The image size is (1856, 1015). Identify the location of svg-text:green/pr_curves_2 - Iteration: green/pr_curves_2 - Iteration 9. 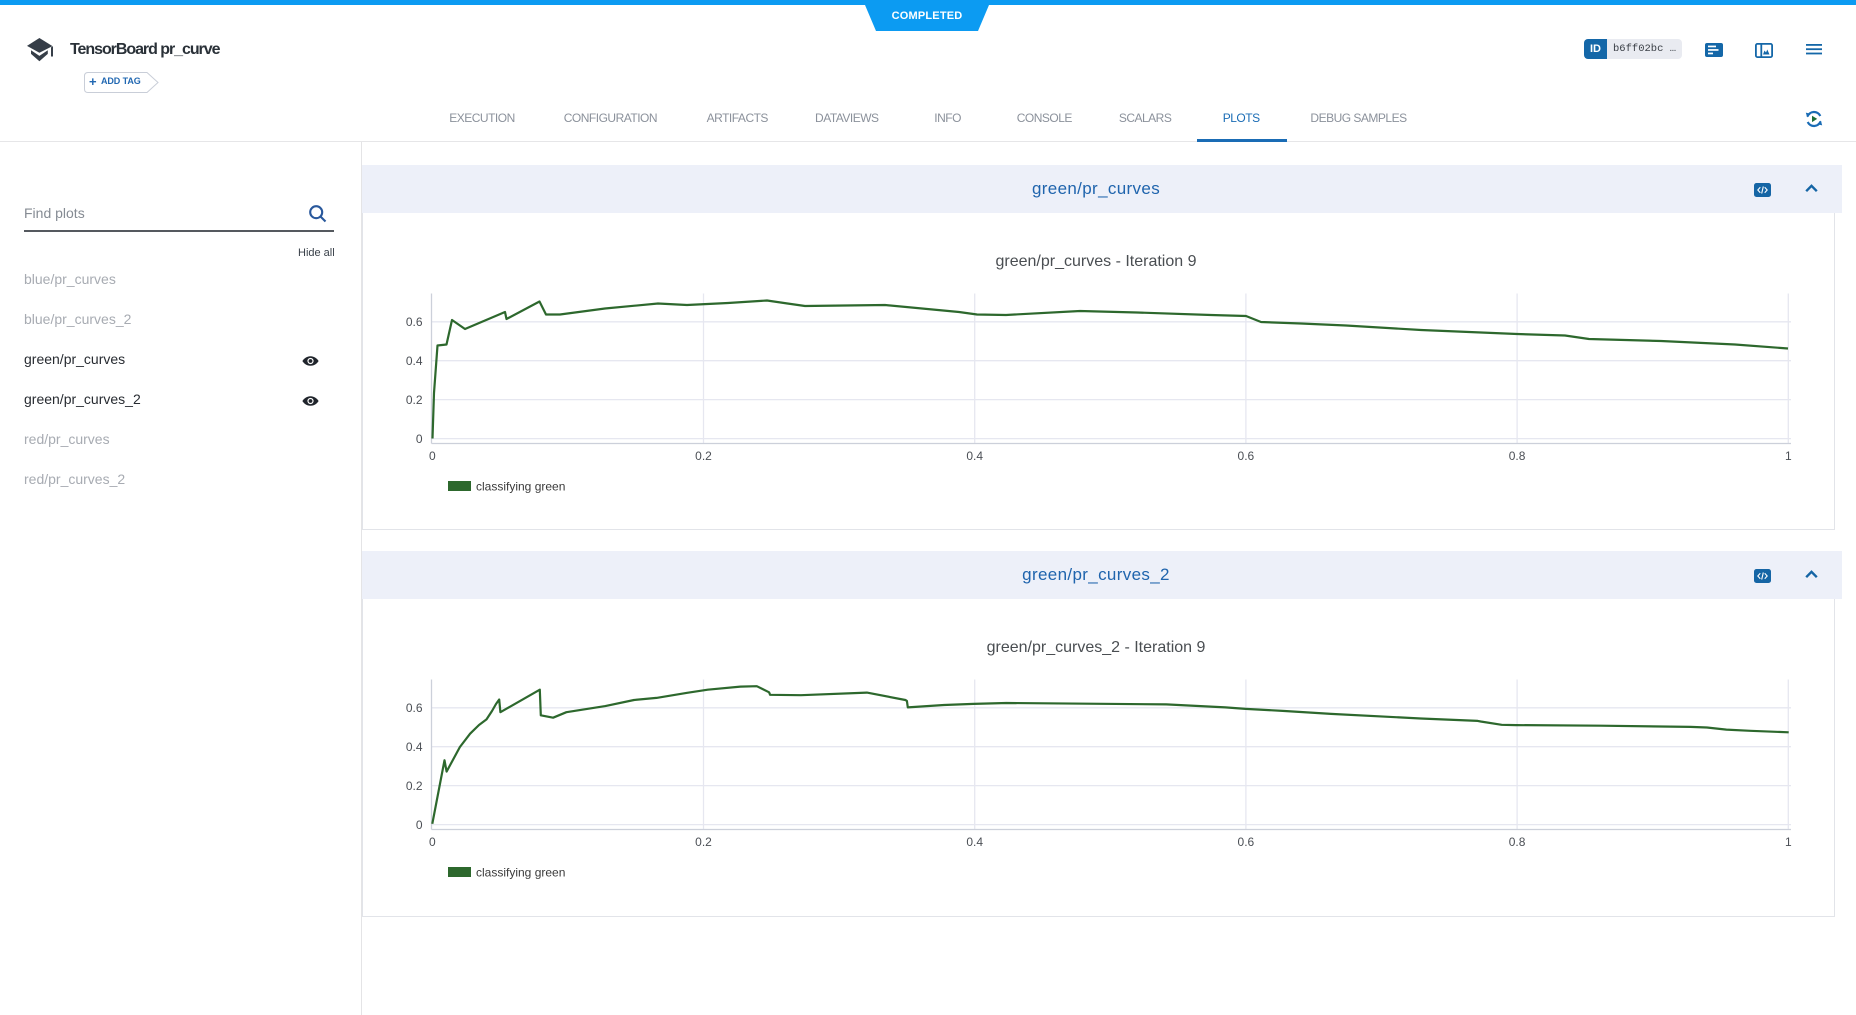
(1096, 647).